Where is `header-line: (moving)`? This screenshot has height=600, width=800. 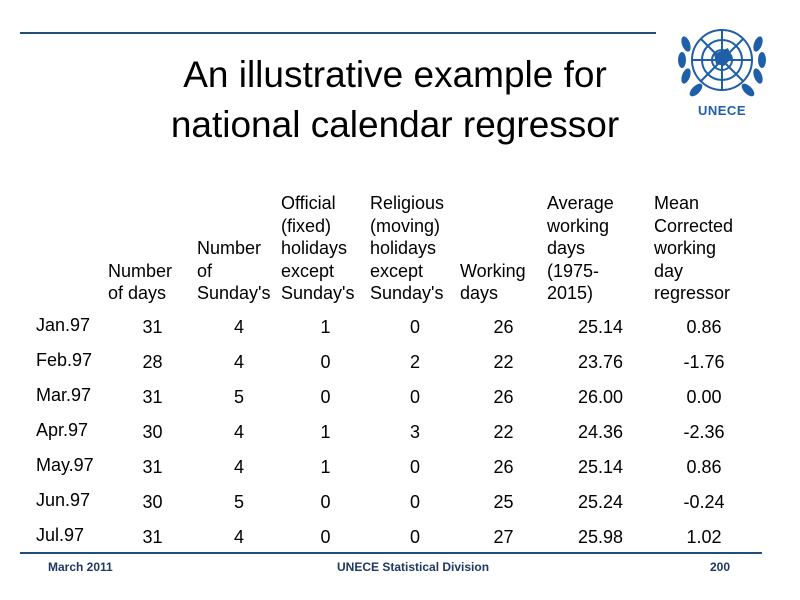
header-line: (moving) is located at coordinates (405, 225).